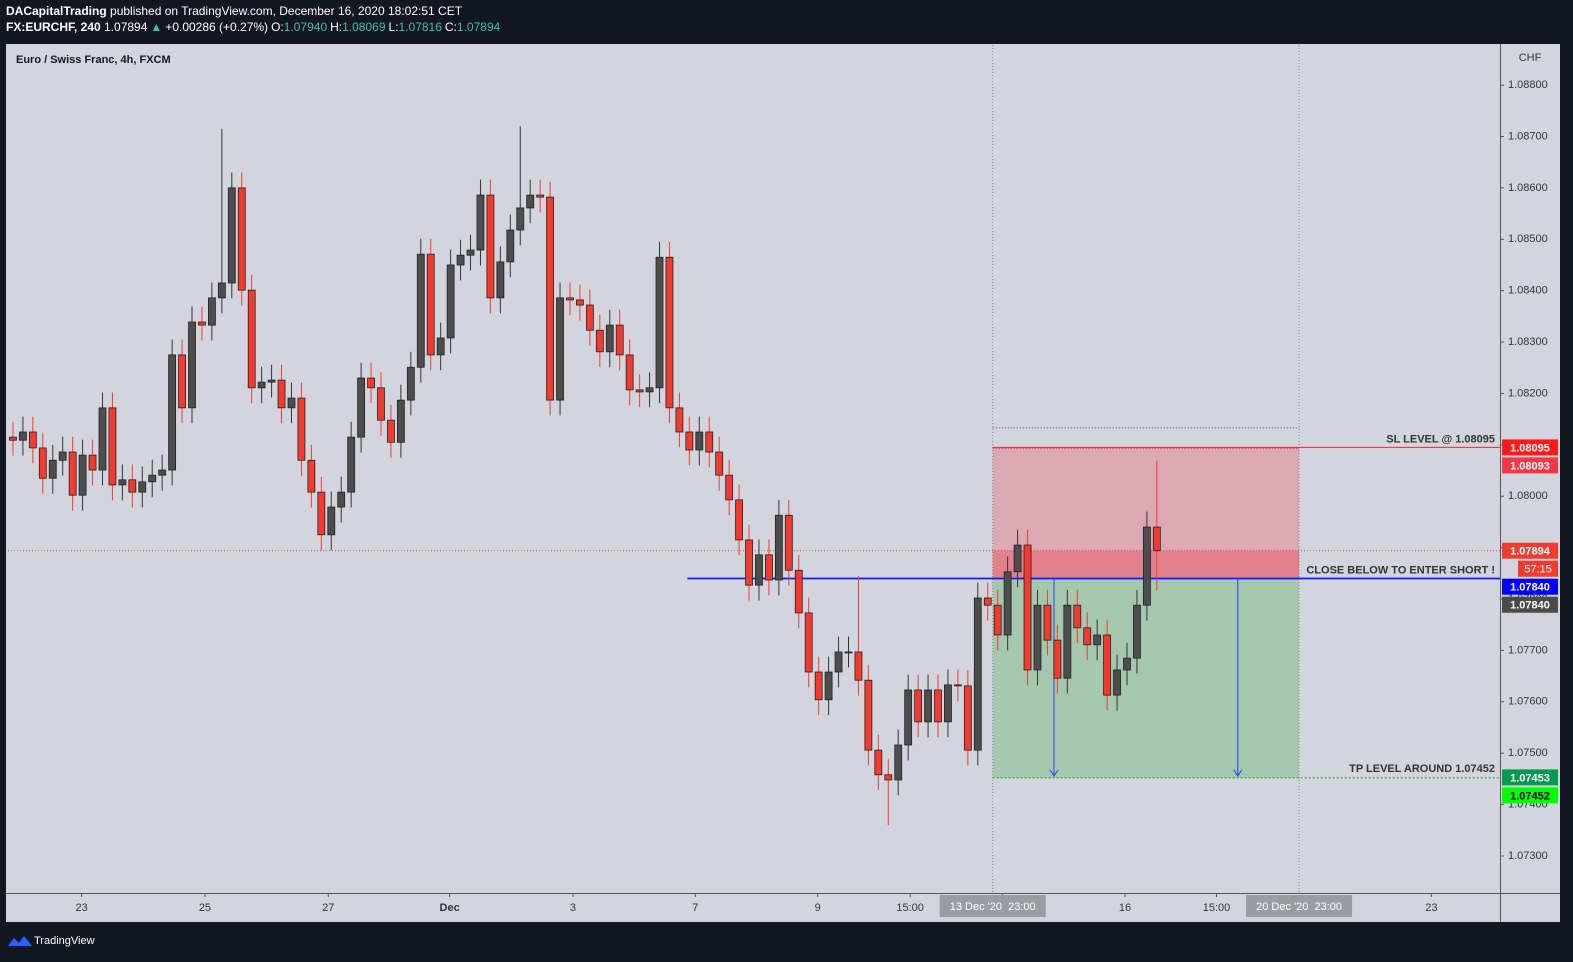 This screenshot has height=962, width=1573. I want to click on price-tag-label: 1.07452, so click(1530, 796).